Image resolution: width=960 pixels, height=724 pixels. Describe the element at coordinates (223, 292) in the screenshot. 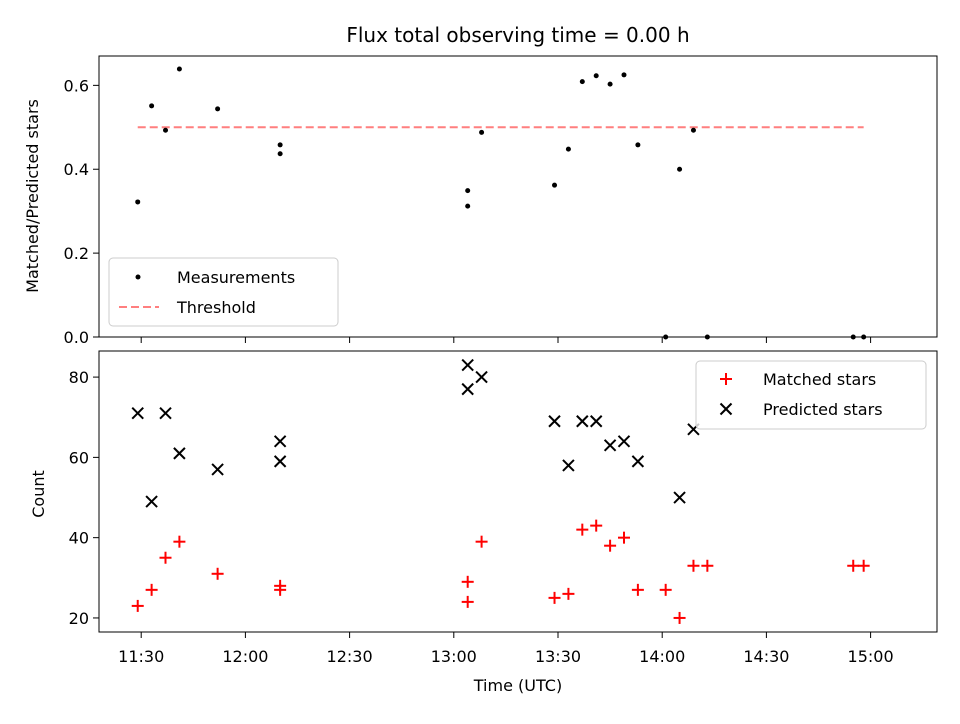

I see `top-legend-box` at that location.